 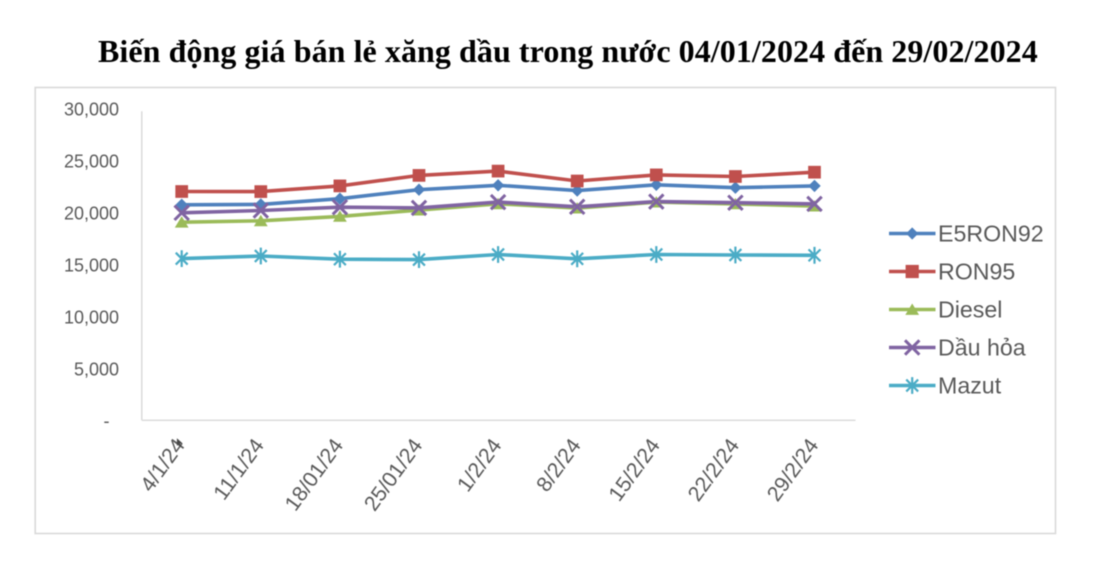 What do you see at coordinates (91, 318) in the screenshot?
I see `svg-text: 10,000` at bounding box center [91, 318].